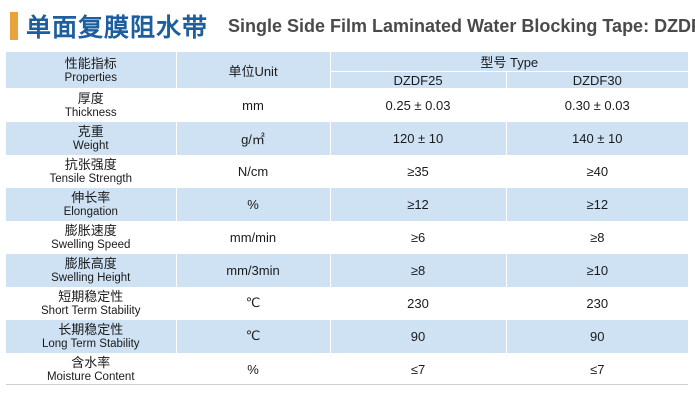  I want to click on row-value-1: ≥12, so click(418, 204).